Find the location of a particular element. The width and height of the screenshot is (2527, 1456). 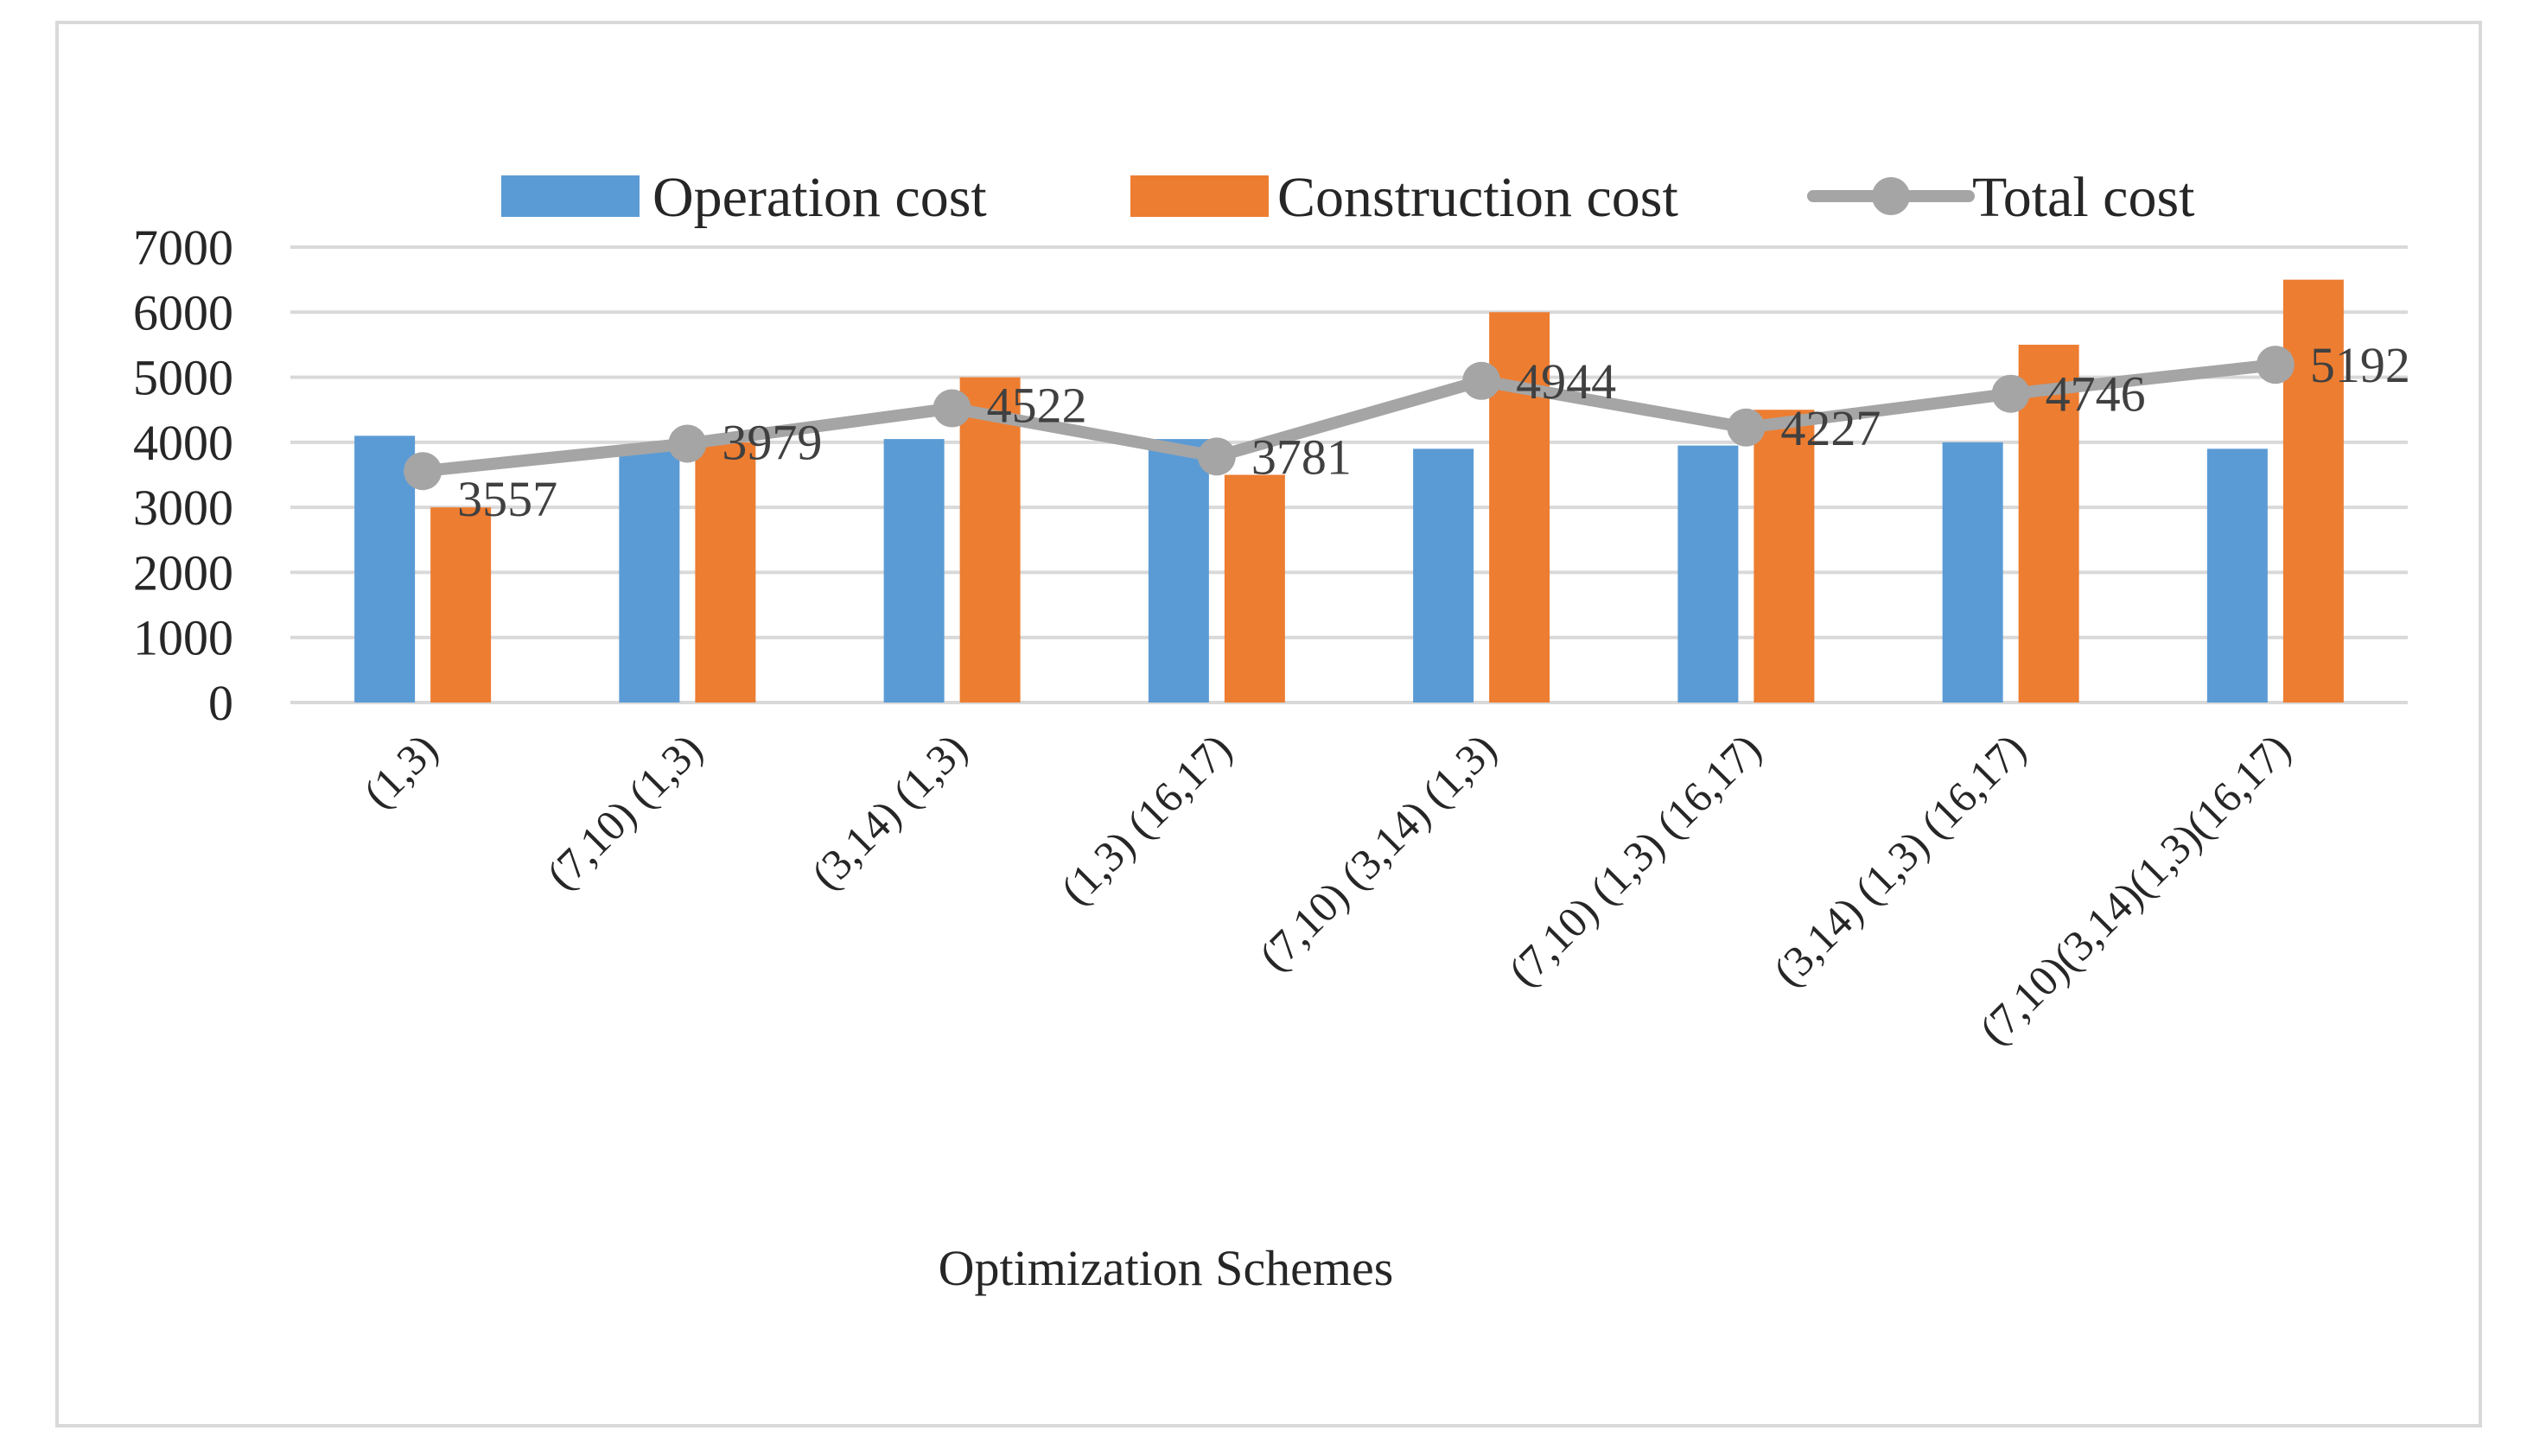

x-axis-title: Optimization Schemes is located at coordinates (1166, 1268).